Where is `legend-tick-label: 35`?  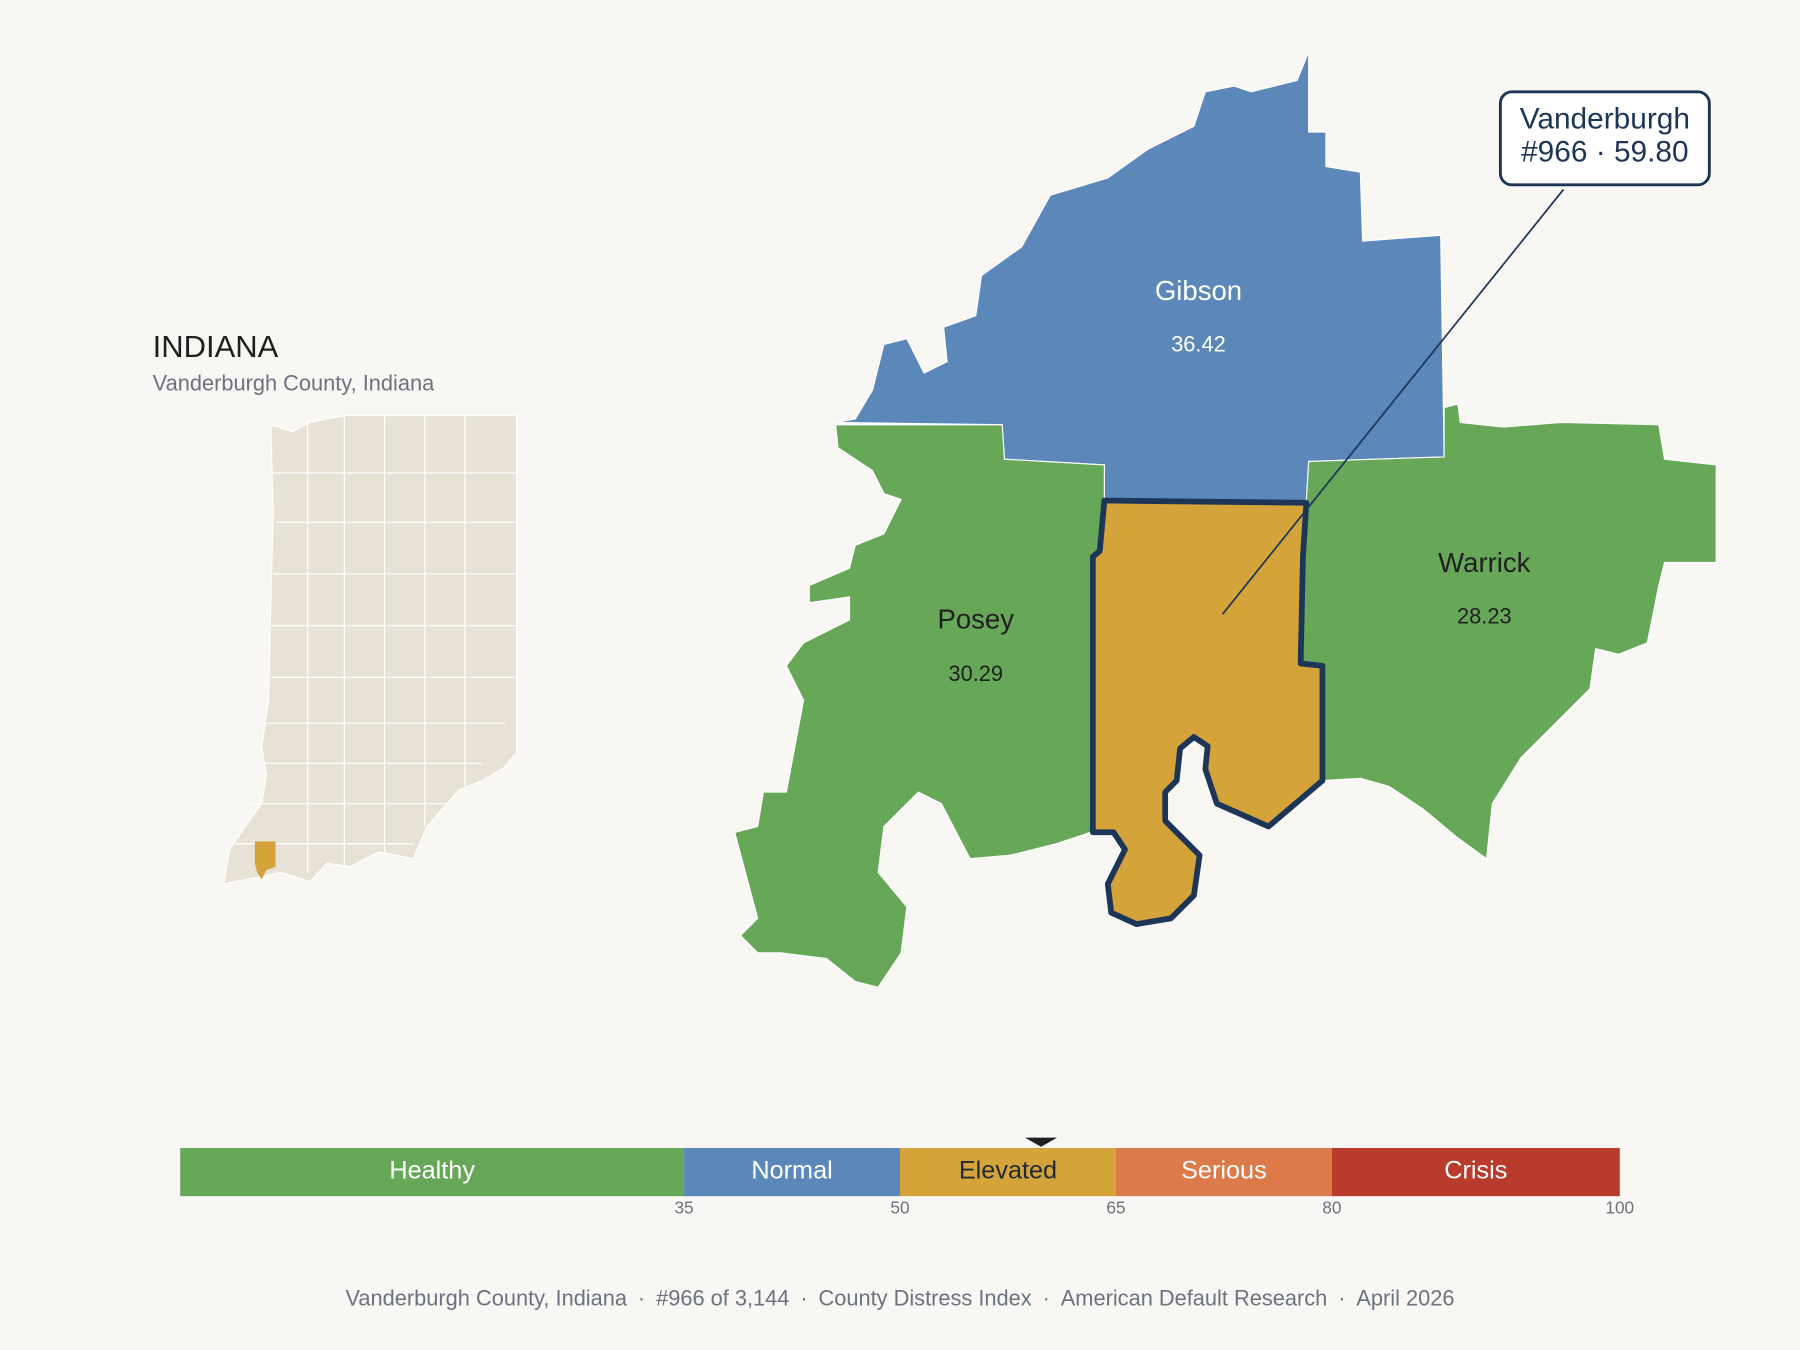
legend-tick-label: 35 is located at coordinates (683, 1207).